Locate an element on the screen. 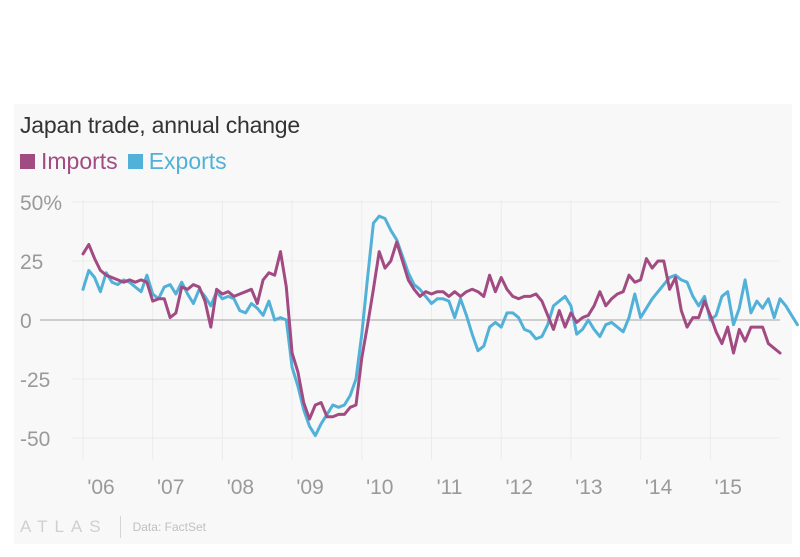  legend-item-exports: Exports is located at coordinates (177, 161).